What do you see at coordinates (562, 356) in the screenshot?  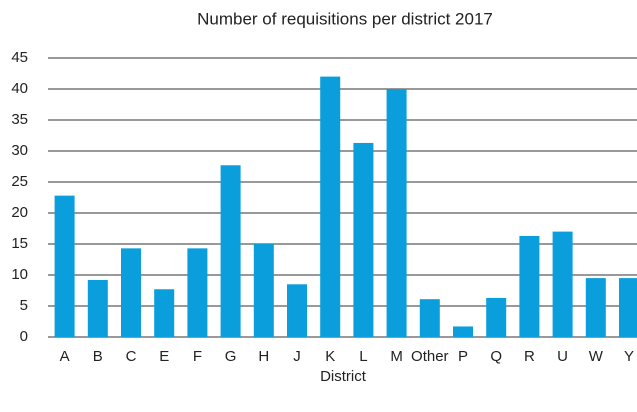 I see `x-tick-label: U` at bounding box center [562, 356].